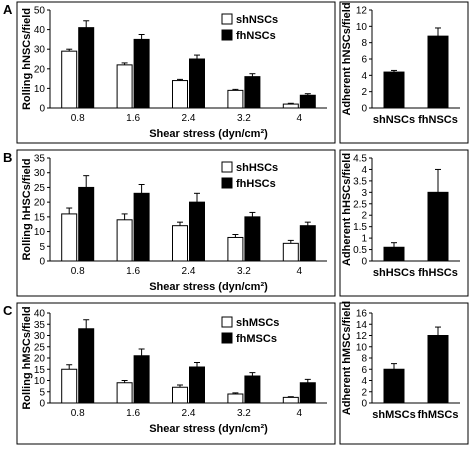  I want to click on panel-label-c: C, so click(8, 310).